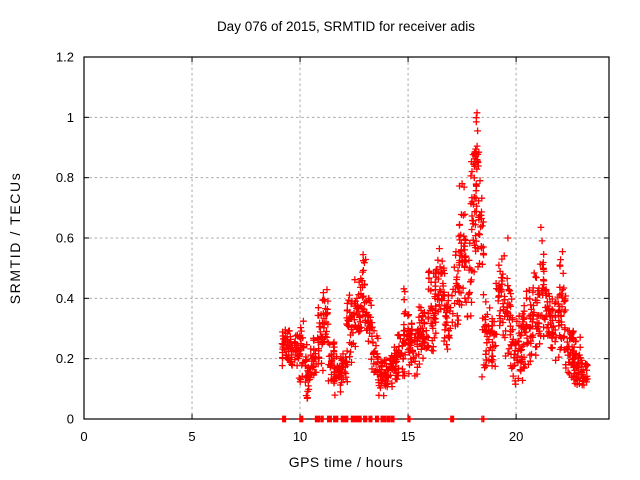  Describe the element at coordinates (516, 436) in the screenshot. I see `x-tick-label: 20` at that location.